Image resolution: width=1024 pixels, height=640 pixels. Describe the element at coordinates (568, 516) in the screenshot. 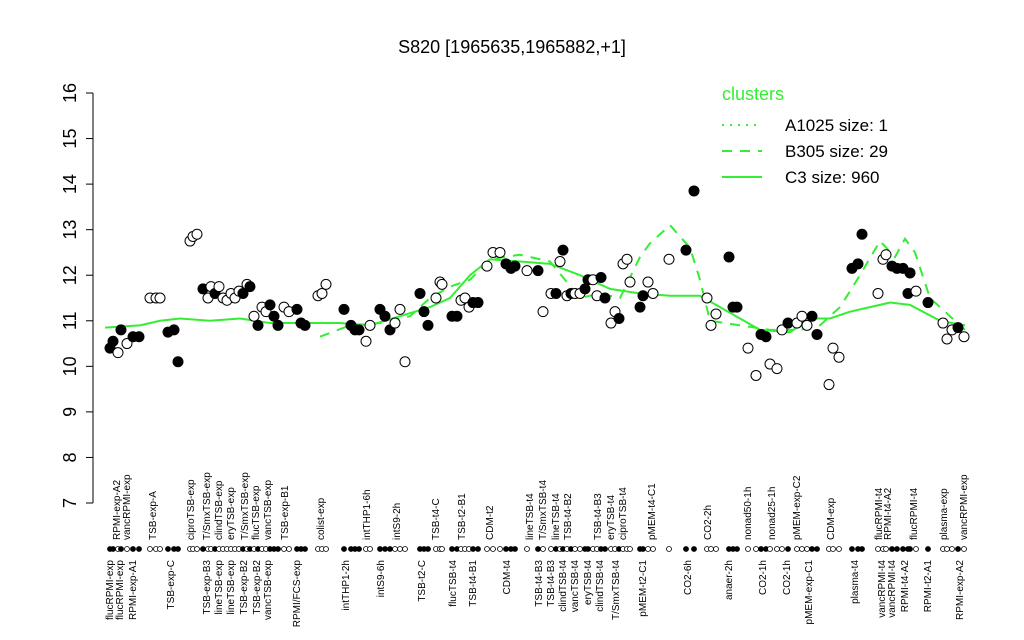

I see `x-label: TSB-t4-B2` at that location.